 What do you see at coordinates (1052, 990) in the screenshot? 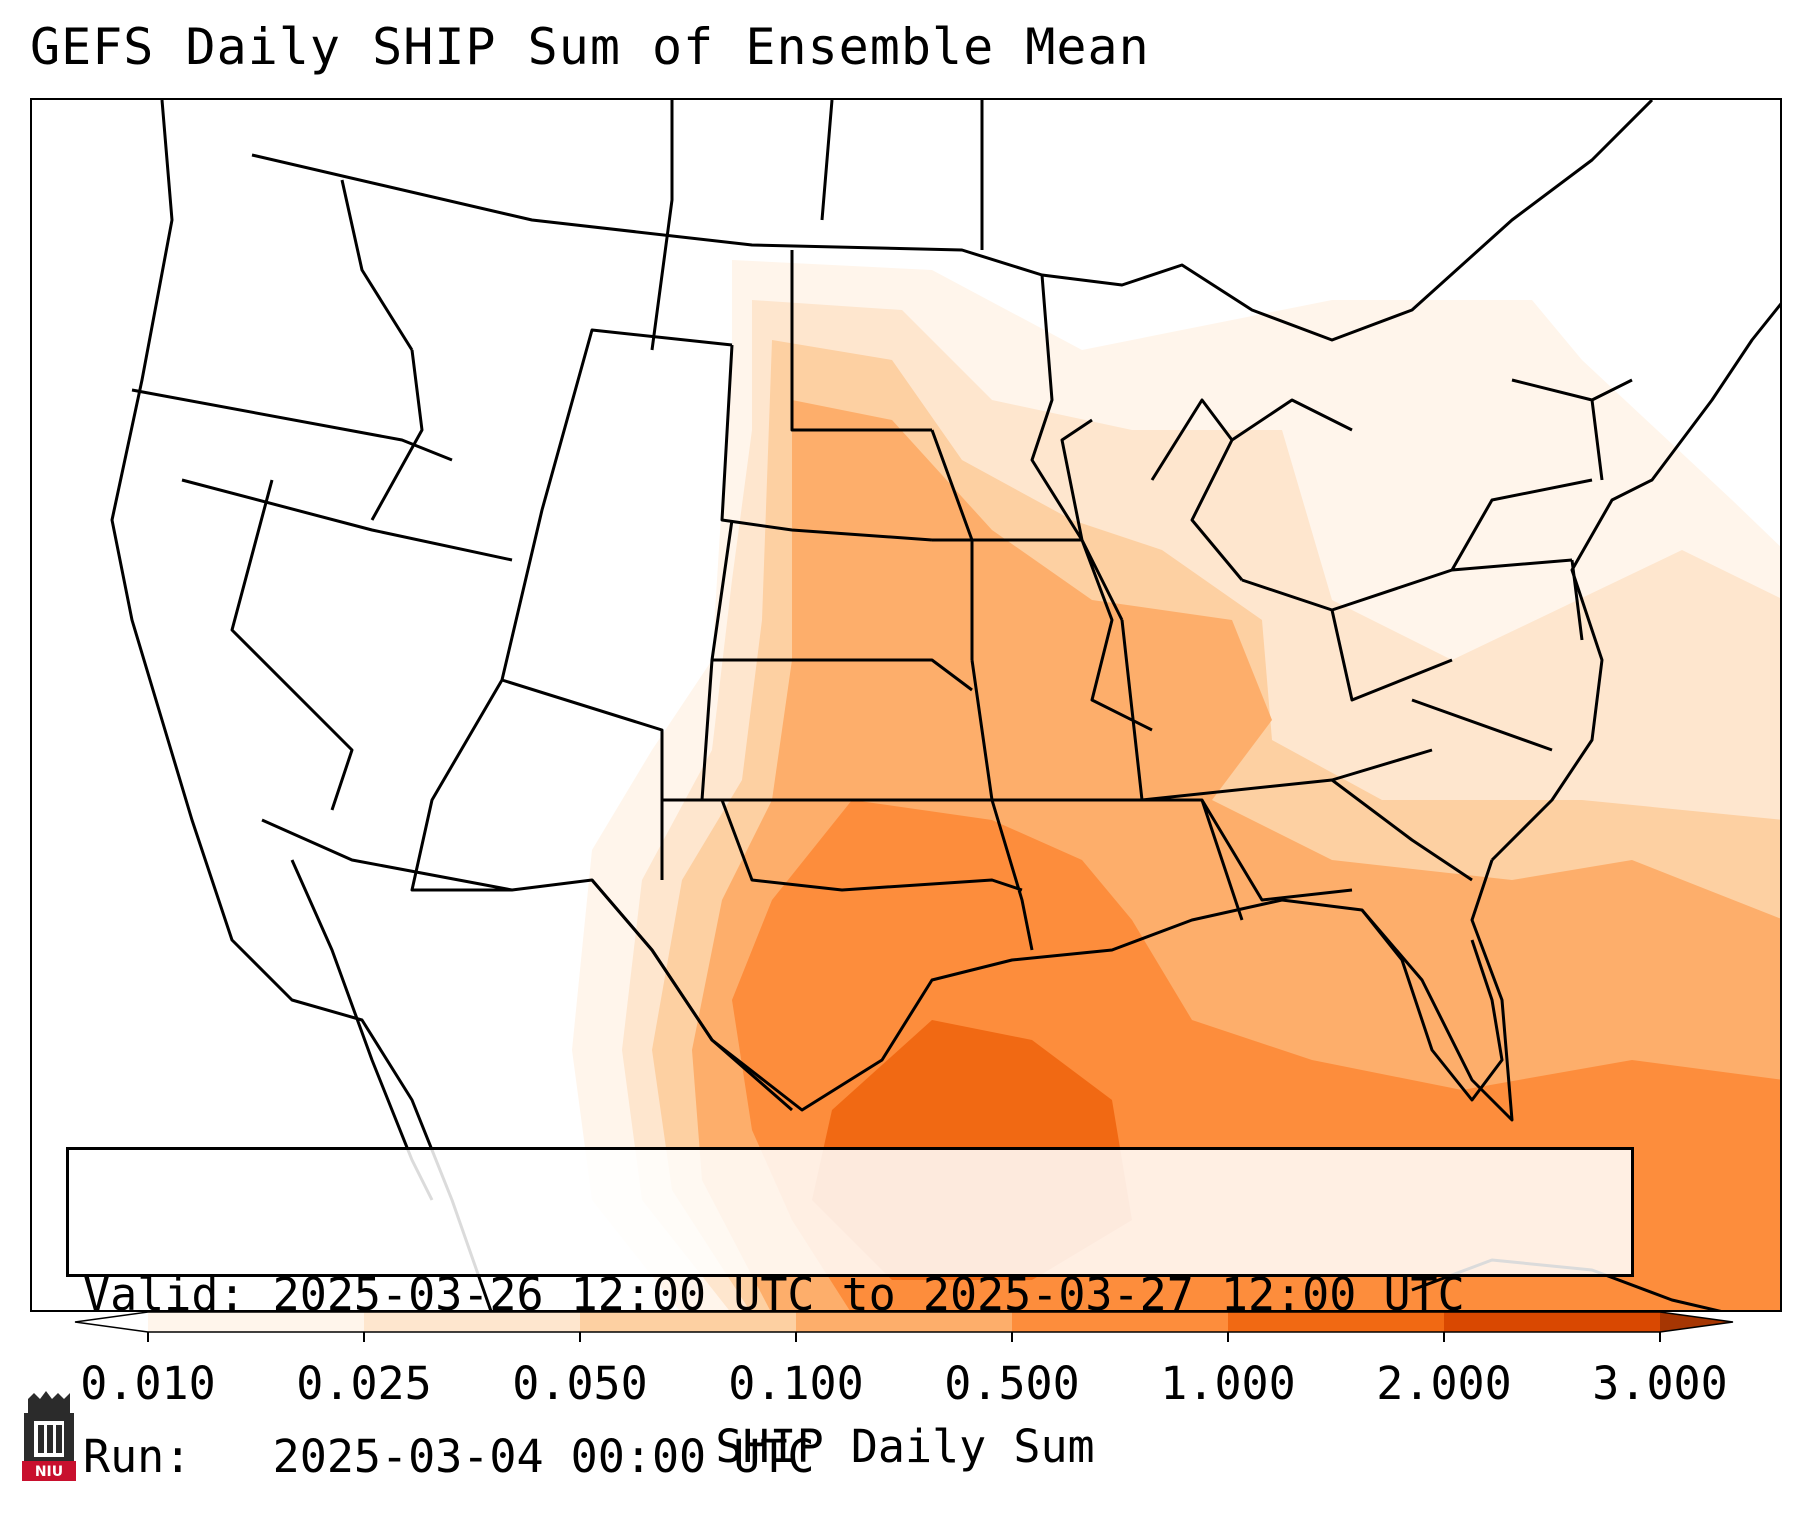
I see `coastline-gulf` at bounding box center [1052, 990].